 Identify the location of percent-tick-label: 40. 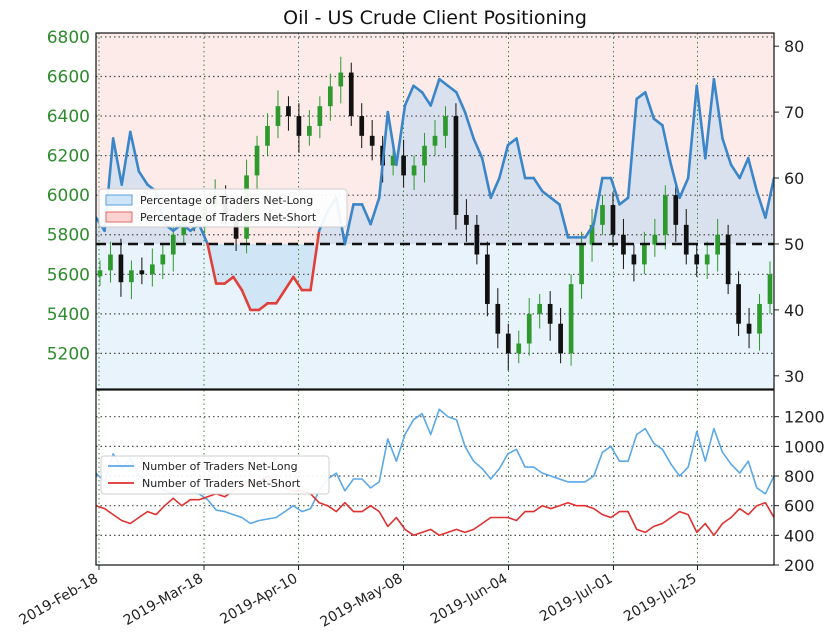
(794, 310).